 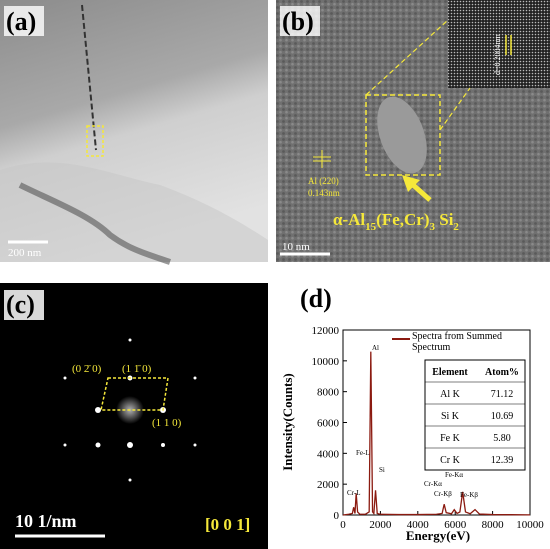 What do you see at coordinates (450, 394) in the screenshot?
I see `table-cell: Al K` at bounding box center [450, 394].